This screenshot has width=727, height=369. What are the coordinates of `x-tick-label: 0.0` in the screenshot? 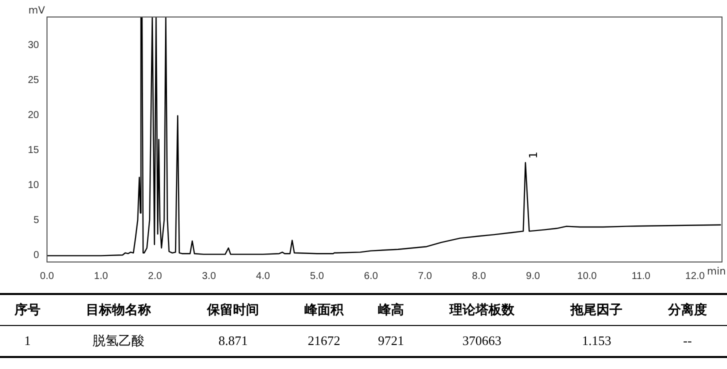 It's located at (47, 276).